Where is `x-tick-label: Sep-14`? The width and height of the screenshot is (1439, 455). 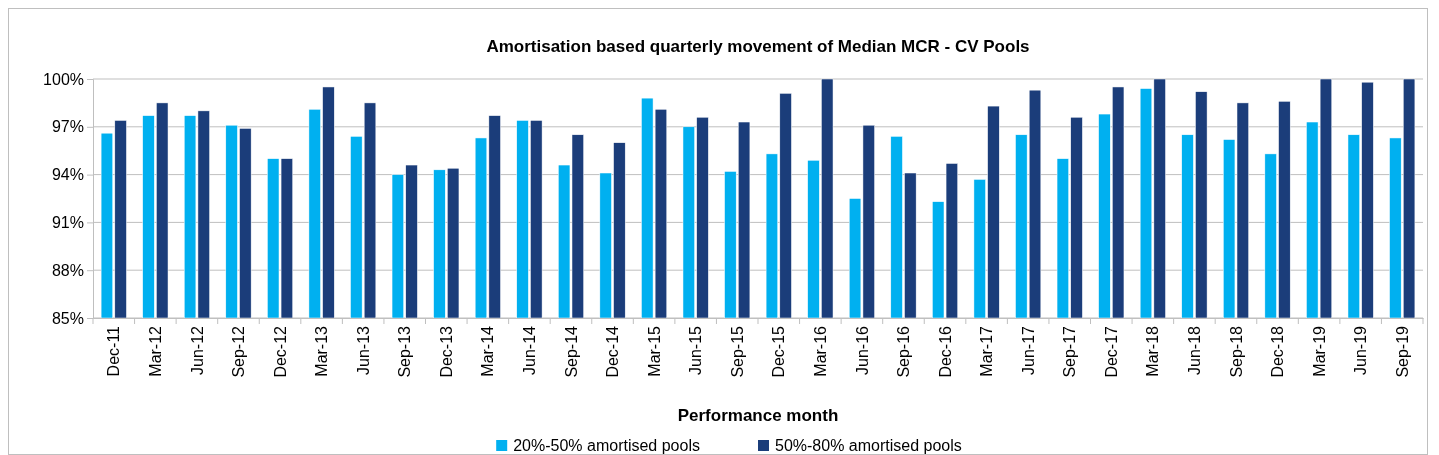
x-tick-label: Sep-14 is located at coordinates (571, 351).